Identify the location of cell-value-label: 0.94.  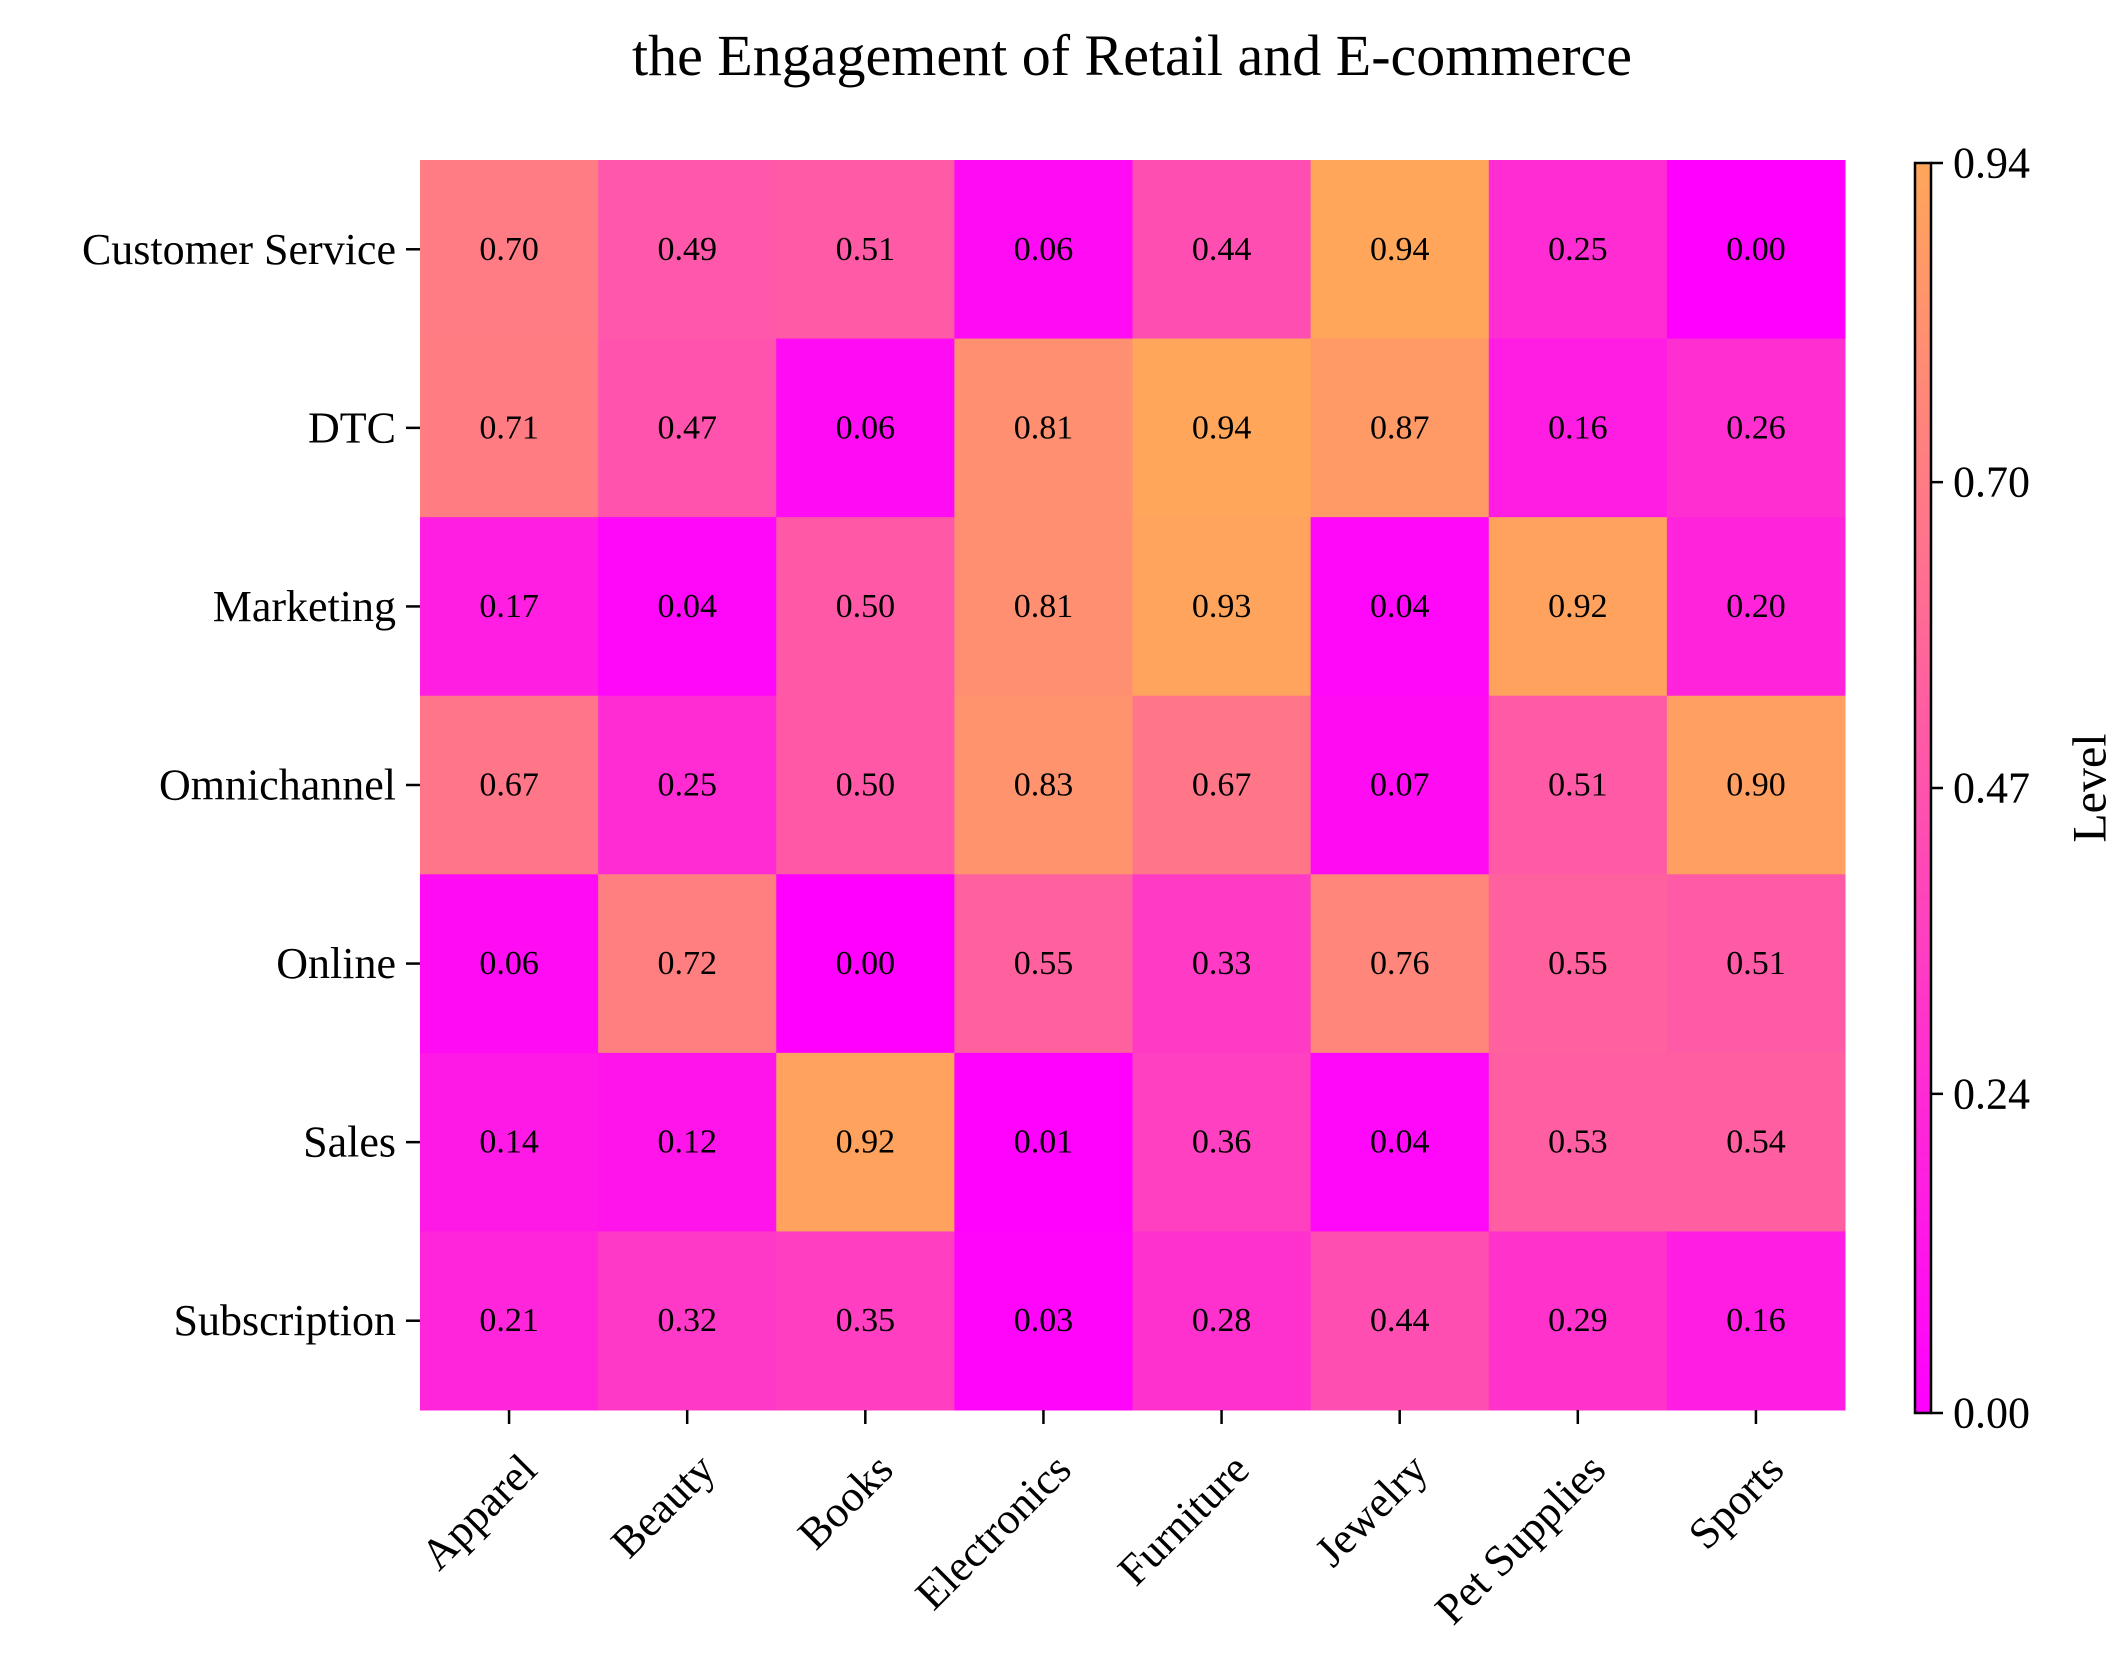
(1400, 249).